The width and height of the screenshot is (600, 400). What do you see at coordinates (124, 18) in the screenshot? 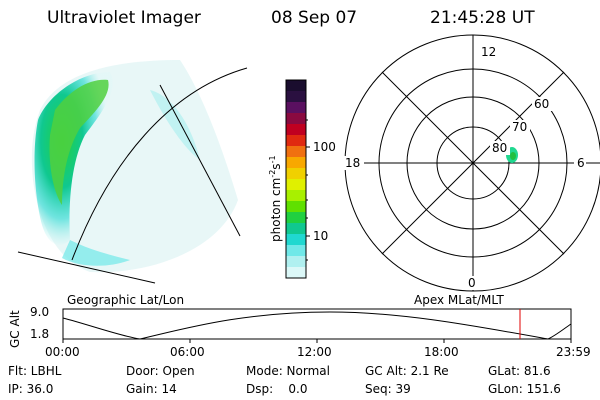
I see `instrument-title: Ultraviolet Imager` at bounding box center [124, 18].